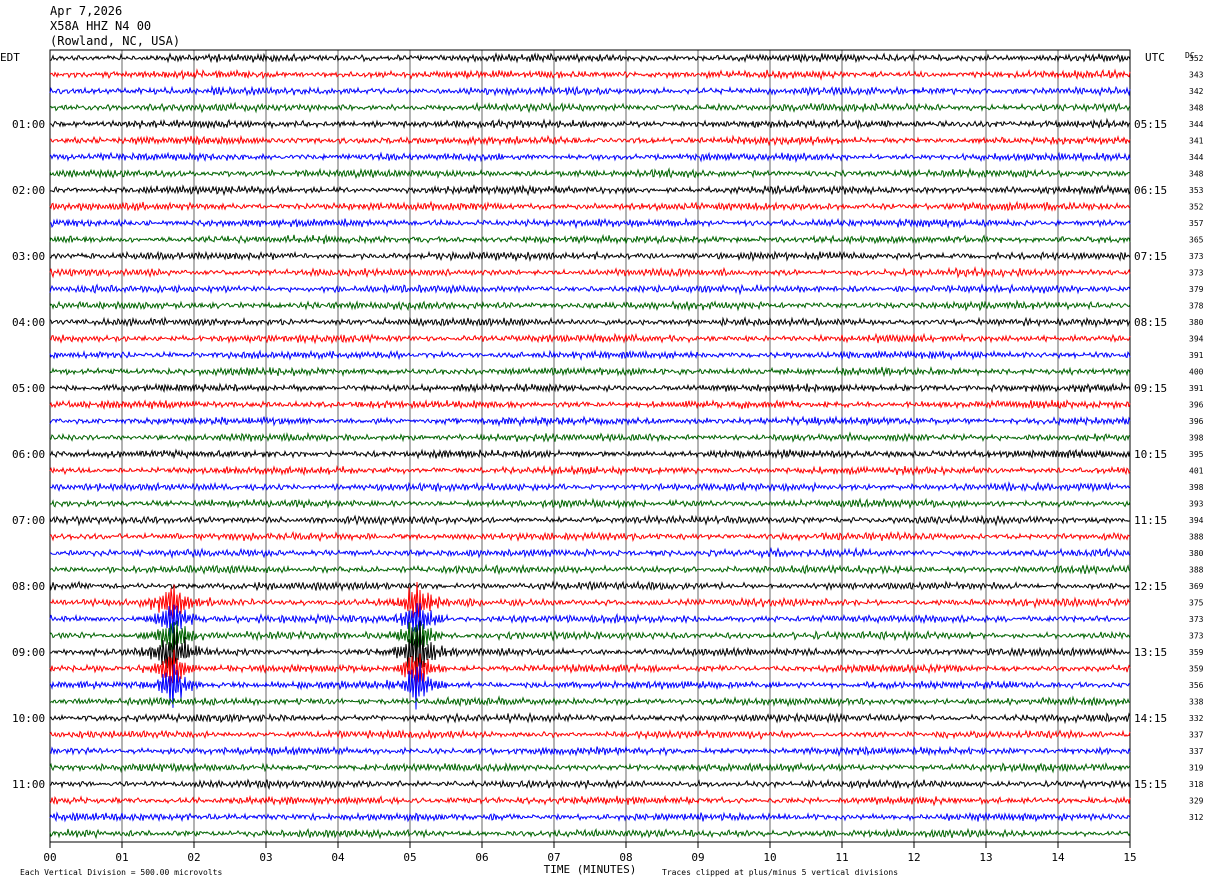  I want to click on edt-hour-label: 02:00, so click(28, 190).